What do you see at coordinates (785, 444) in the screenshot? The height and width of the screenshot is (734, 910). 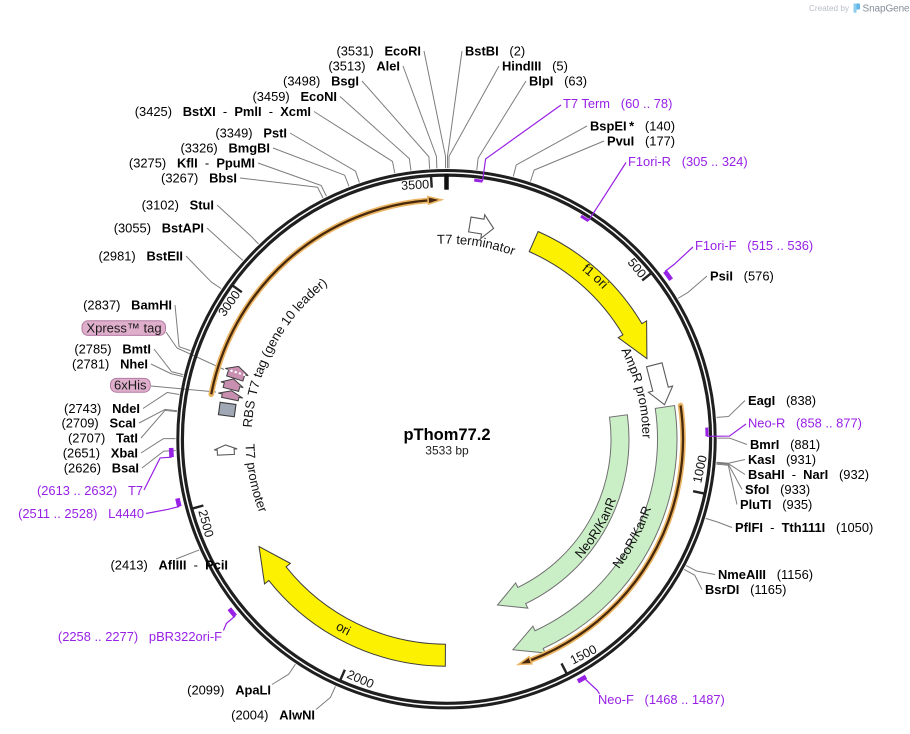 I see `svg-text: BmrI (881)` at bounding box center [785, 444].